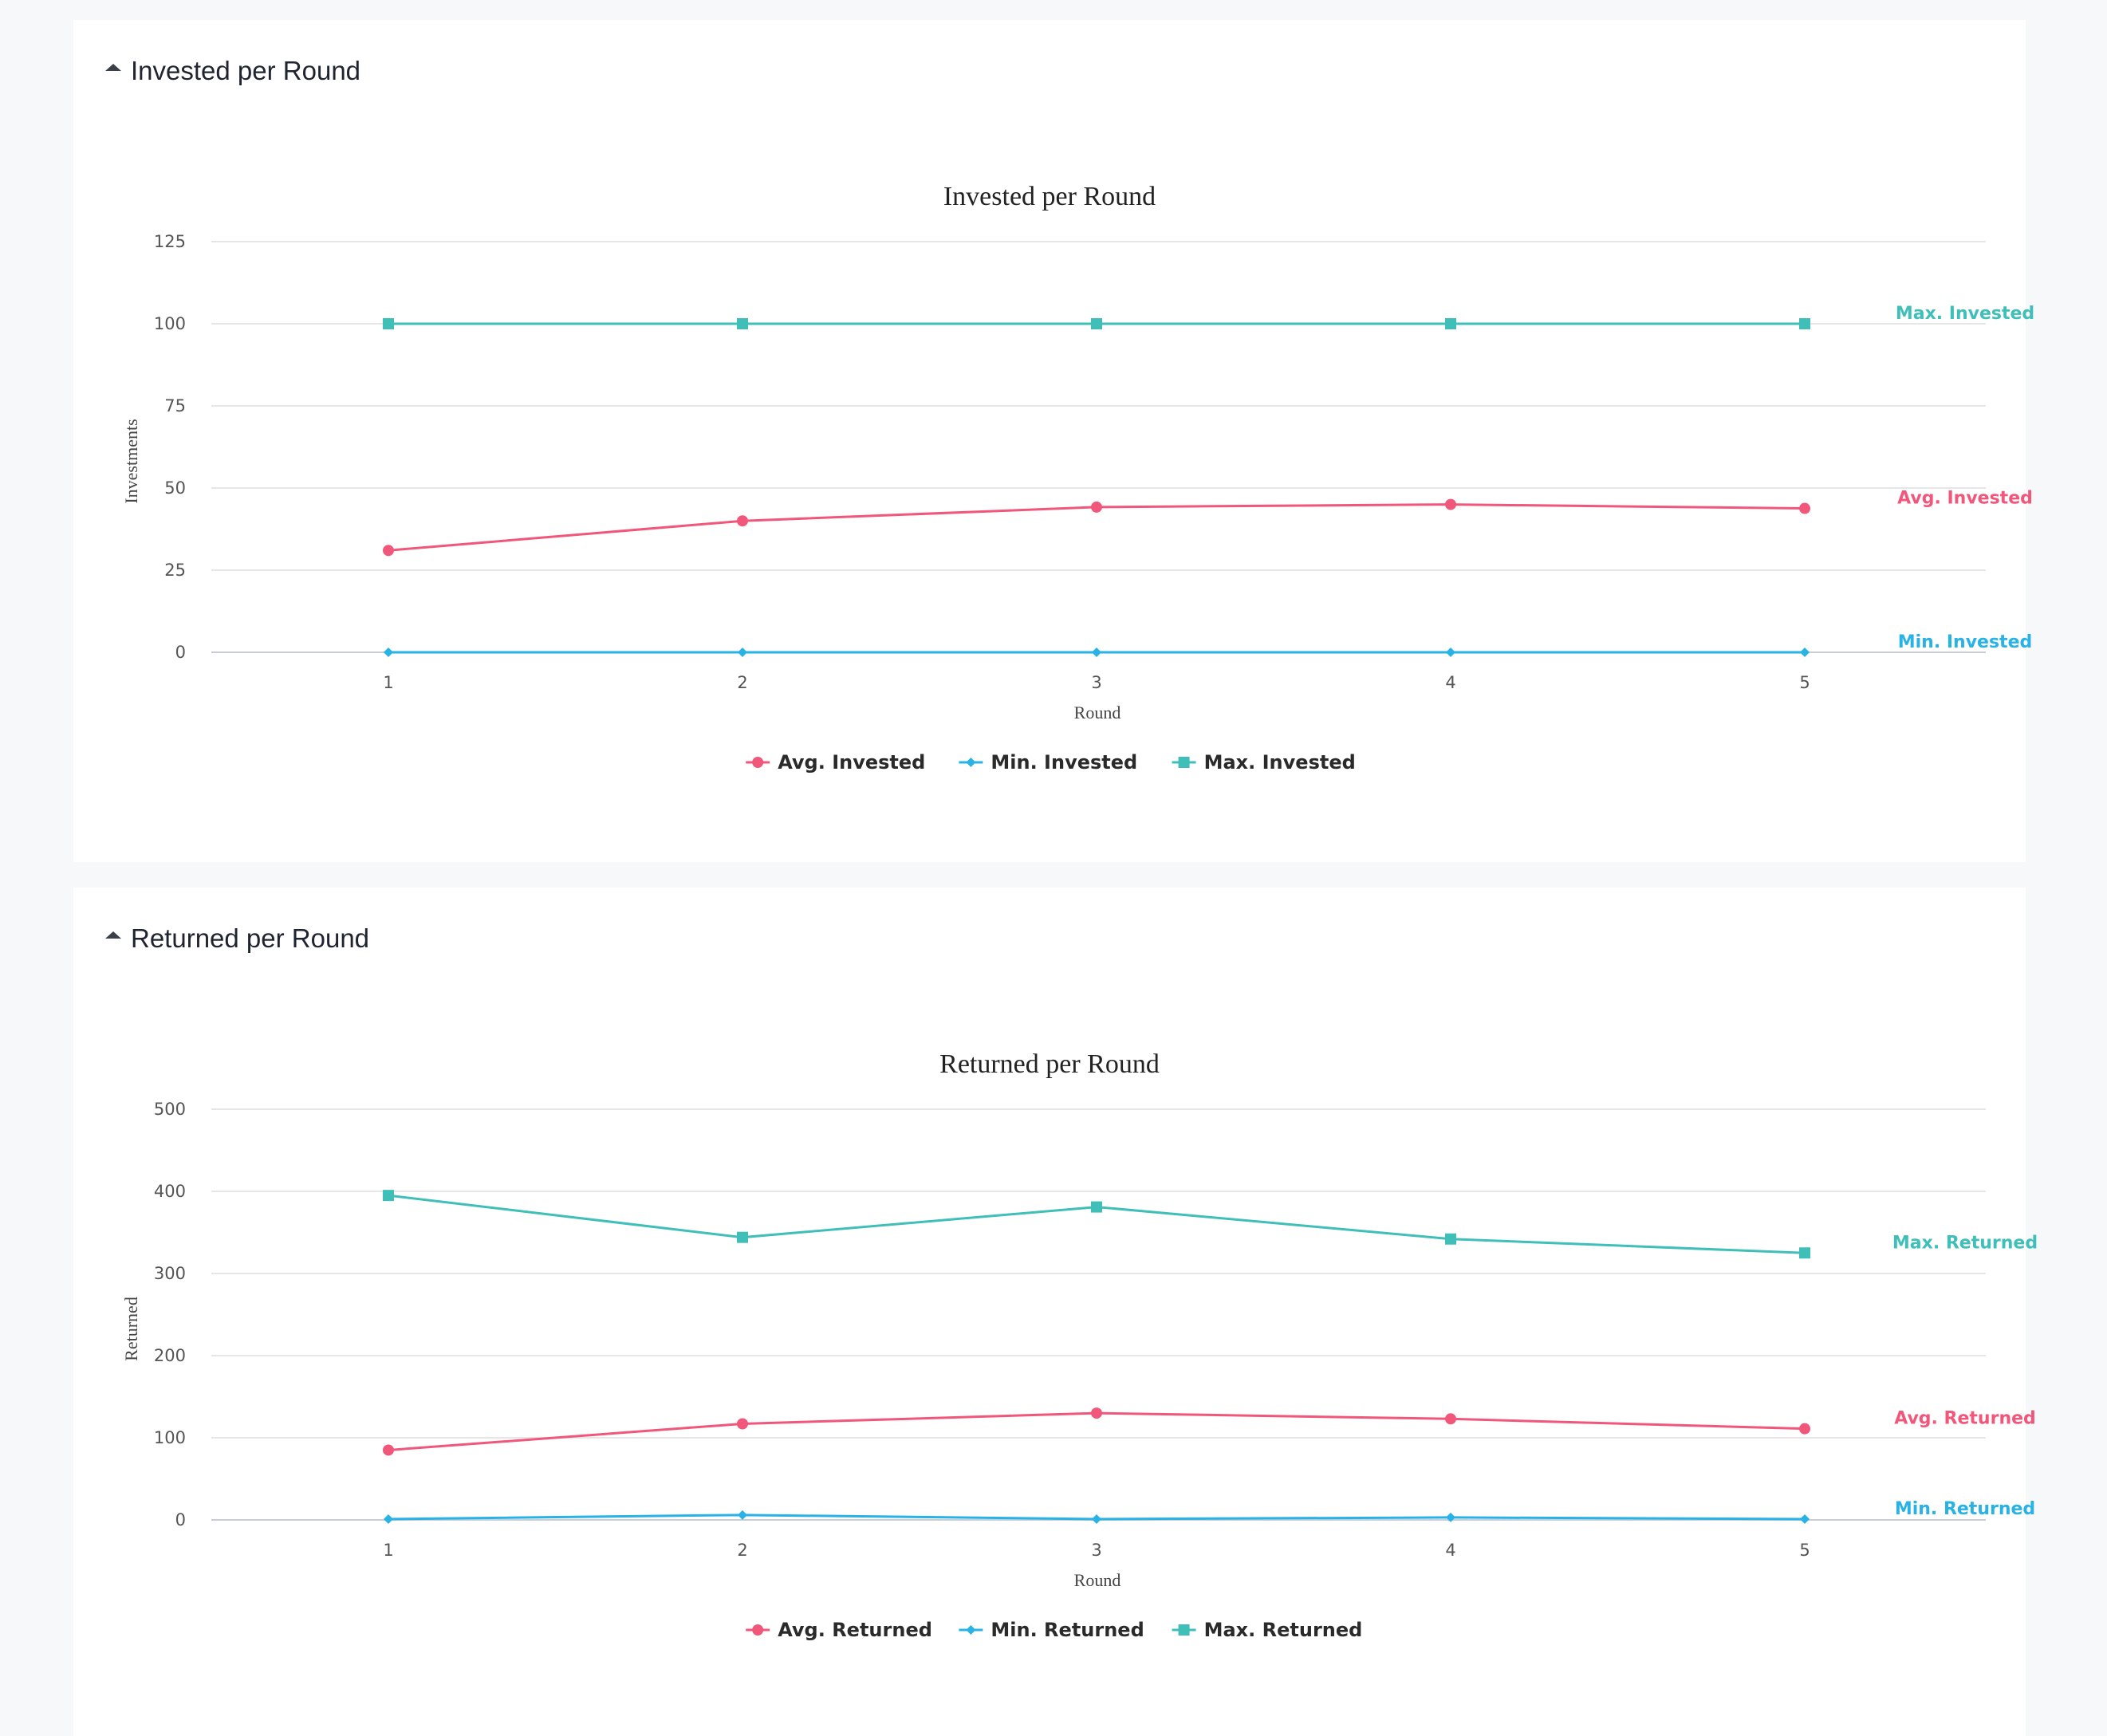  I want to click on legend-item-max-returned: Max. Returned, so click(1267, 1630).